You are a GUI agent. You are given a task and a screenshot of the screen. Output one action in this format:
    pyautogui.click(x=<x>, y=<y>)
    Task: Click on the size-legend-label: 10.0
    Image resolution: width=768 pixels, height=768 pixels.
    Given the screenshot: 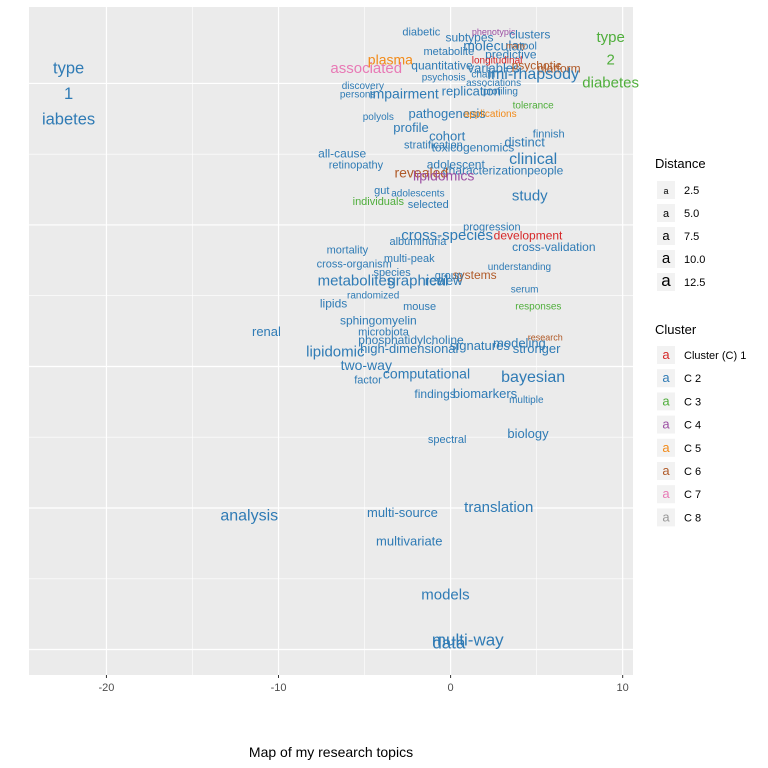 What is the action you would take?
    pyautogui.click(x=694, y=260)
    